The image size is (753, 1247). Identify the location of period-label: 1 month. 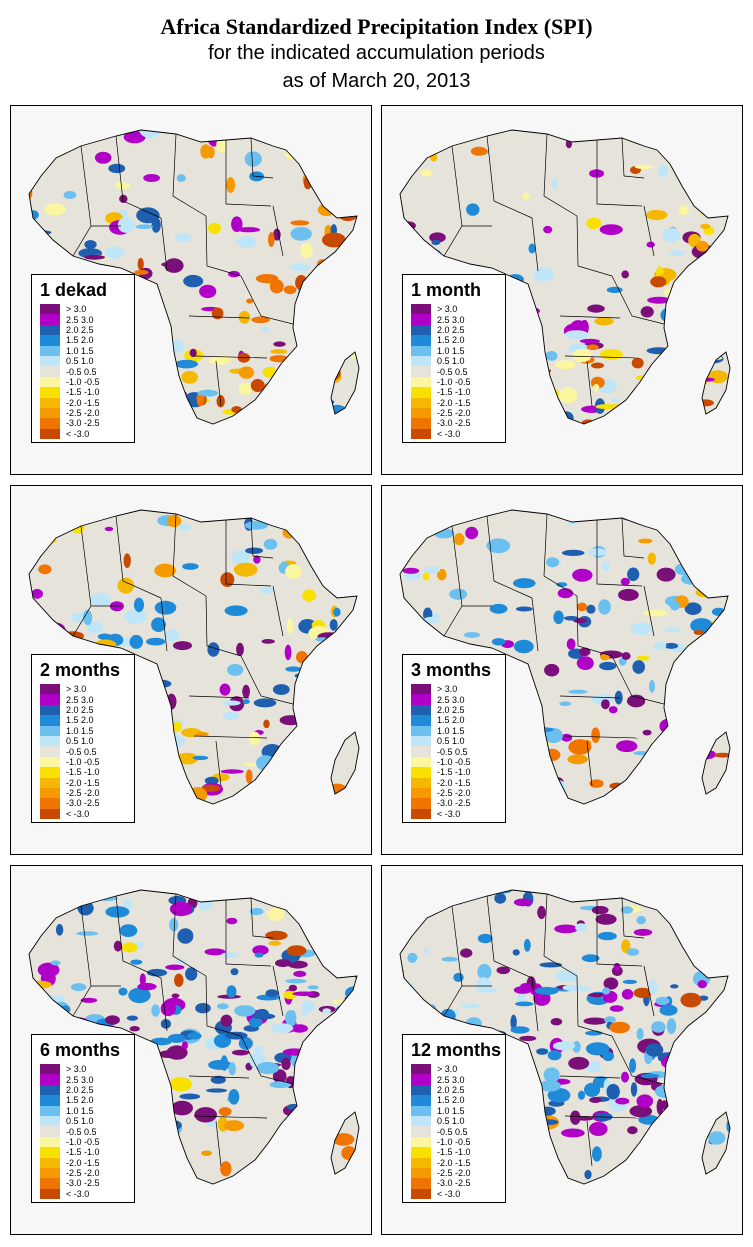
(446, 290).